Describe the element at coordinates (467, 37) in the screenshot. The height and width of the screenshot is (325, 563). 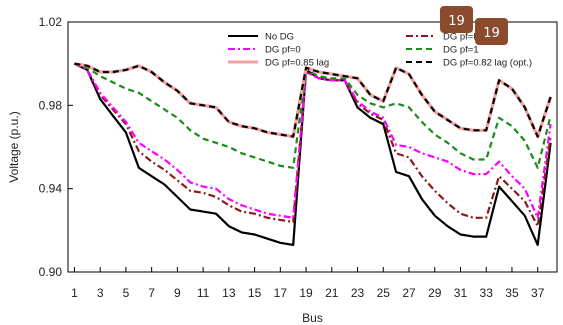
I see `legend-label-1: DG pf=lead` at that location.